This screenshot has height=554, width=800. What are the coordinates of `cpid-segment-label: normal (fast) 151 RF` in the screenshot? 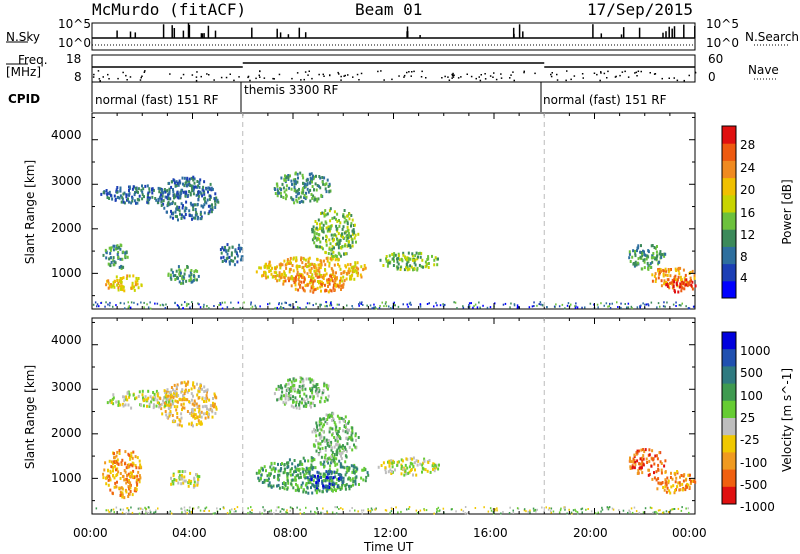 It's located at (157, 100).